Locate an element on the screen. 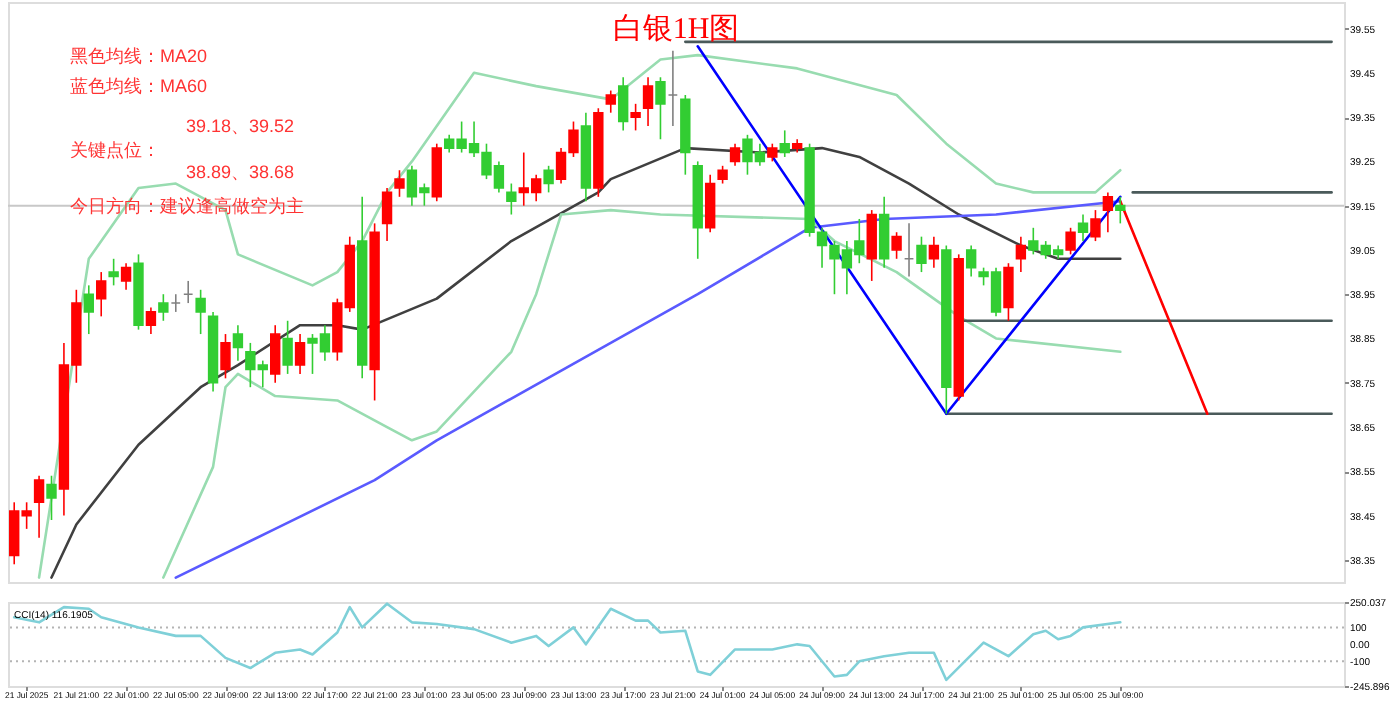  annotation: 38.89、38.68 is located at coordinates (240, 172).